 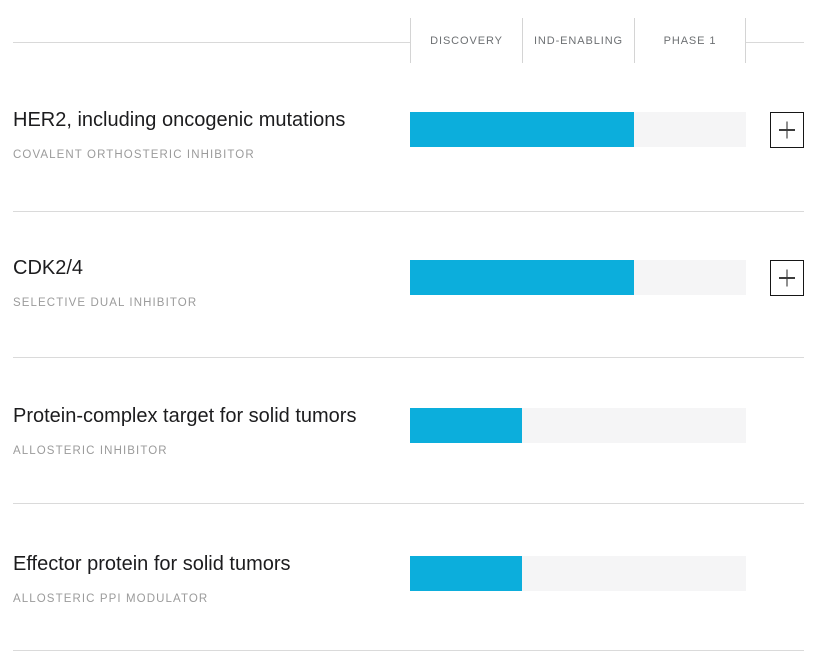 I want to click on phase-header: DISCOVERY IND-ENABLING PHASE 1, so click(x=578, y=40).